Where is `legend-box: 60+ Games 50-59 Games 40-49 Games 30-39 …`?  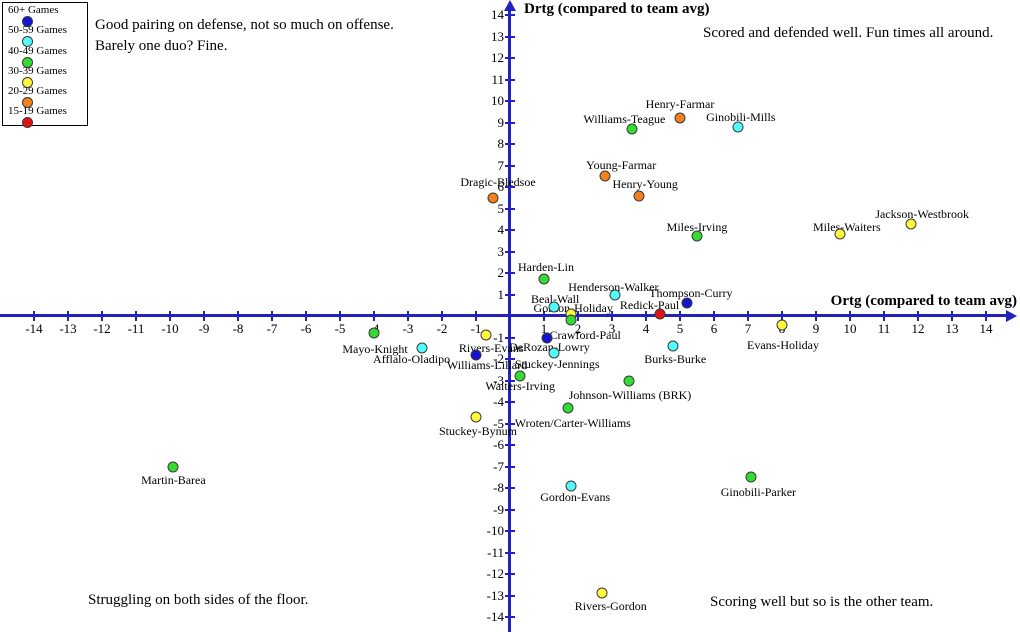
legend-box: 60+ Games 50-59 Games 40-49 Games 30-39 … is located at coordinates (45, 65).